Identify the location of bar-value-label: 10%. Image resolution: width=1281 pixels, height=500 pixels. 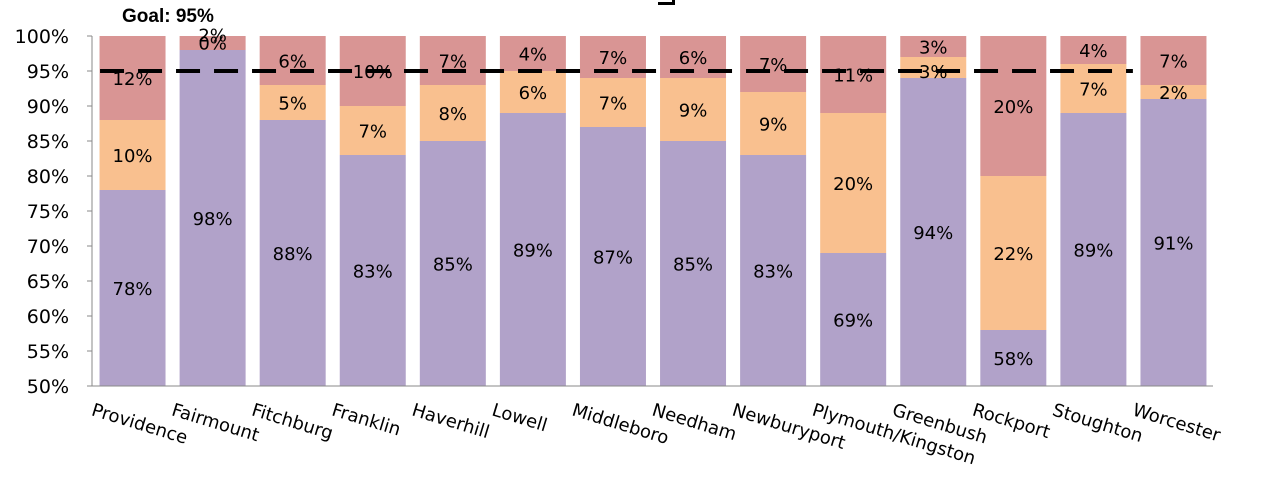
(133, 156).